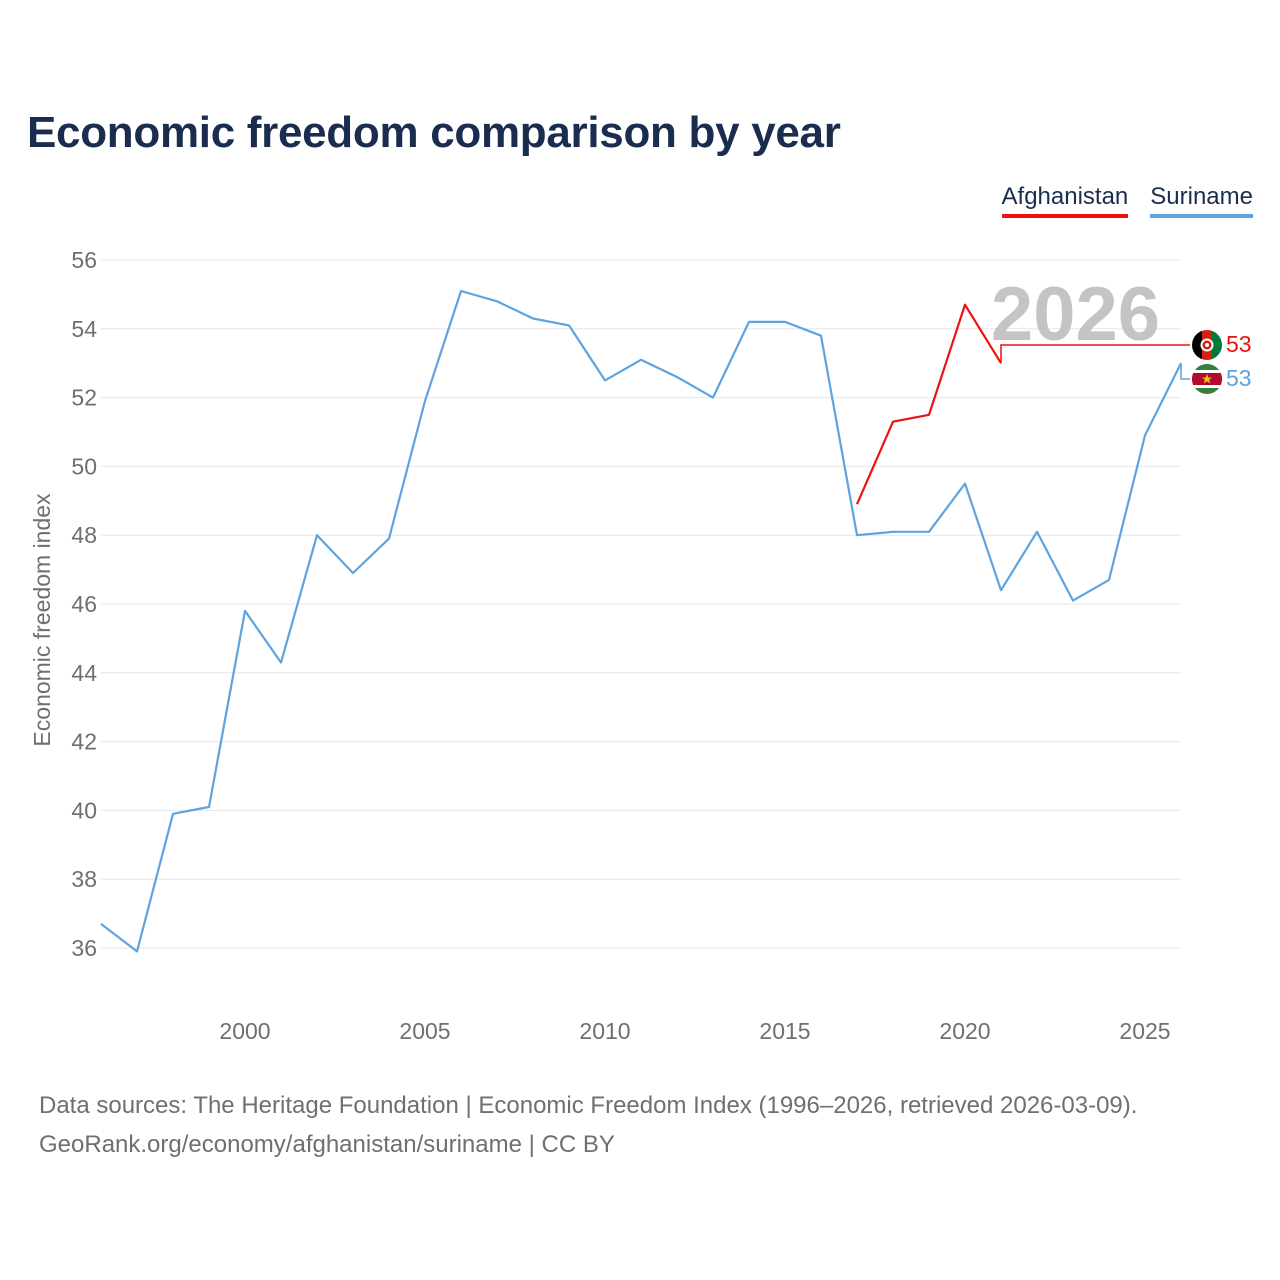 The height and width of the screenshot is (1280, 1280). Describe the element at coordinates (425, 401) in the screenshot. I see `data-point-suriname-2005` at that location.